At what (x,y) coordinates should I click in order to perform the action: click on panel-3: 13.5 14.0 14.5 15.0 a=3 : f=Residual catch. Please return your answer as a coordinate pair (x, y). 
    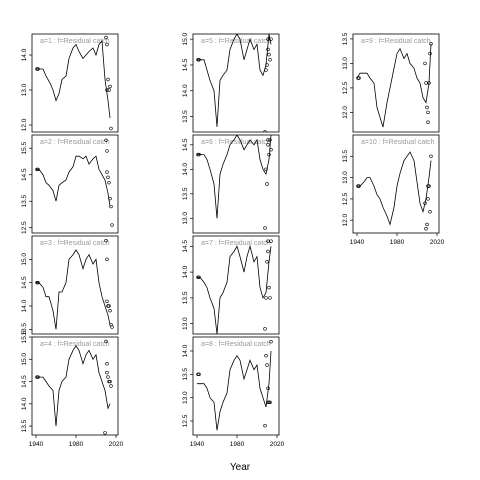
    Looking at the image, I should click on (70, 285).